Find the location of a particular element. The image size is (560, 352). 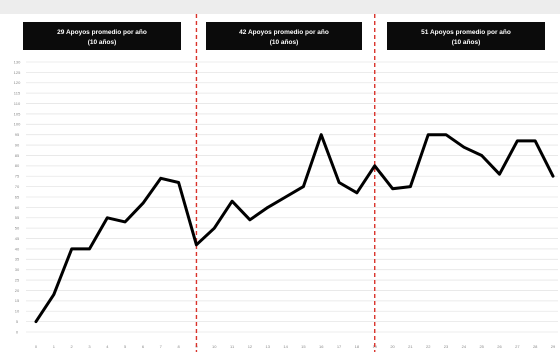

y-tick-label: 105 is located at coordinates (17, 113).